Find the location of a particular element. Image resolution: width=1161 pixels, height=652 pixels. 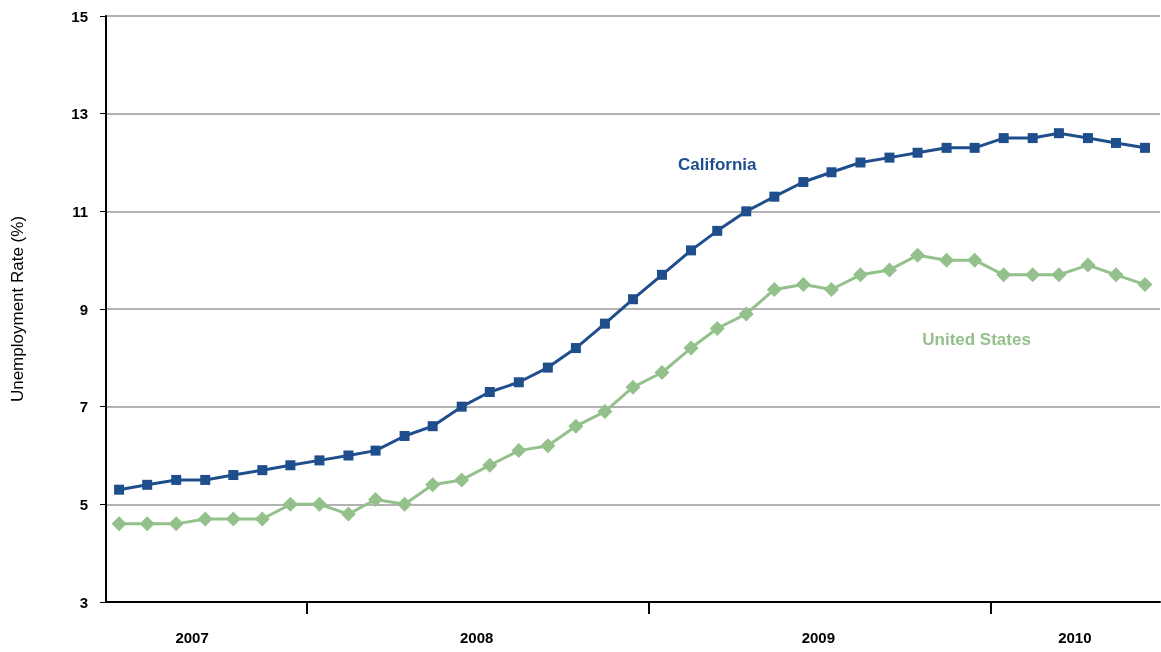

y-tick-label: 15 is located at coordinates (79, 16).